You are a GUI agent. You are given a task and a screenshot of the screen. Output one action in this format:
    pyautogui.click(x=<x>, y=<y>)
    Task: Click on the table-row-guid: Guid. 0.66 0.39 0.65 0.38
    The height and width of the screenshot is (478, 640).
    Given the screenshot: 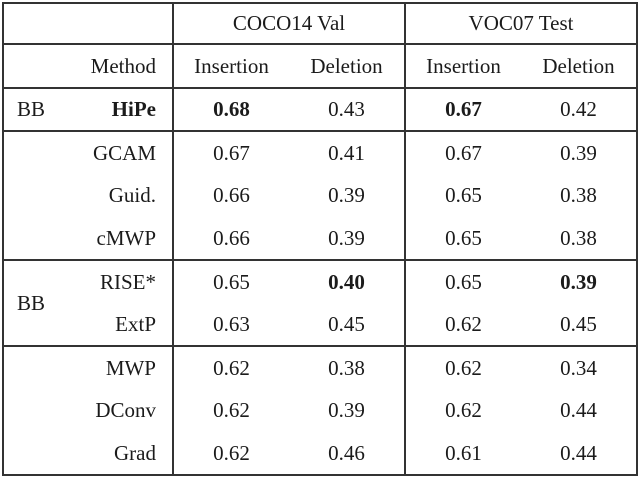 What is the action you would take?
    pyautogui.click(x=320, y=195)
    